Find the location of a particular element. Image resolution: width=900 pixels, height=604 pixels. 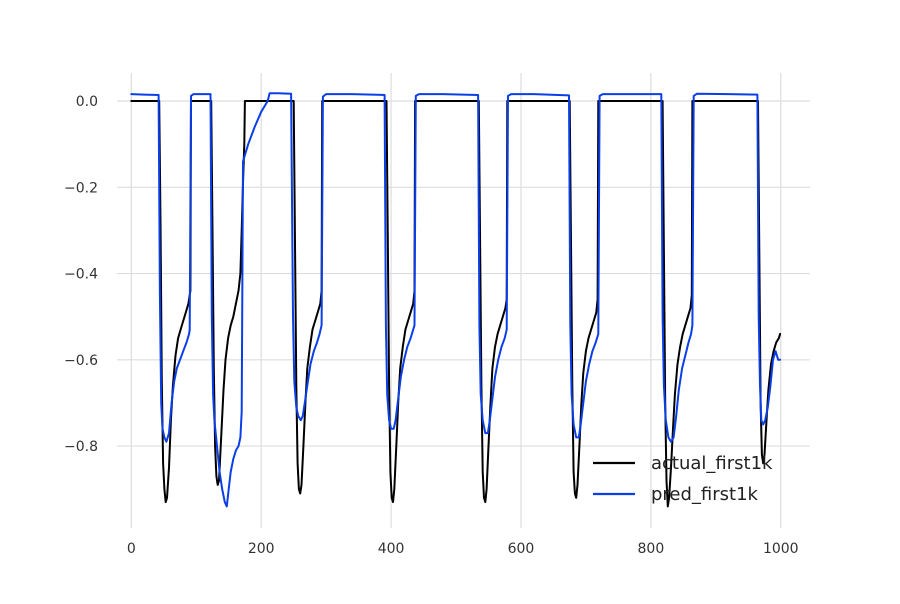

x-tick-label: 200 is located at coordinates (261, 549).